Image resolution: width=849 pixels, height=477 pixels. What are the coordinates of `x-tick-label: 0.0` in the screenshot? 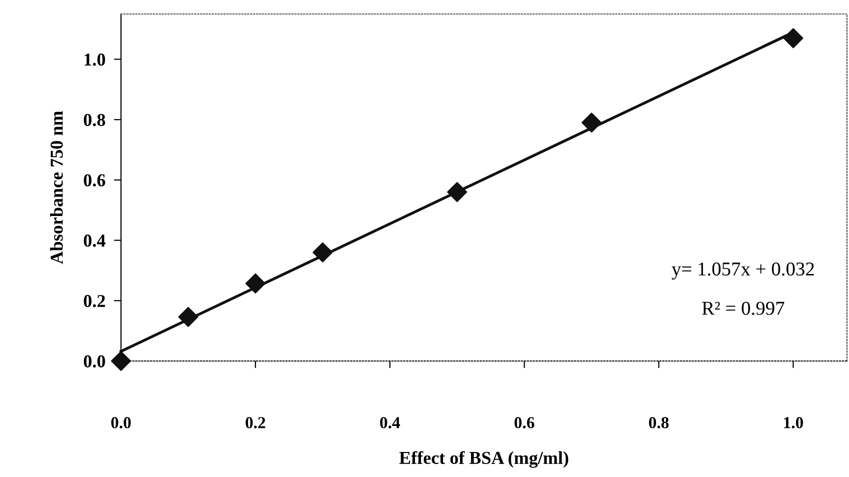 It's located at (121, 422).